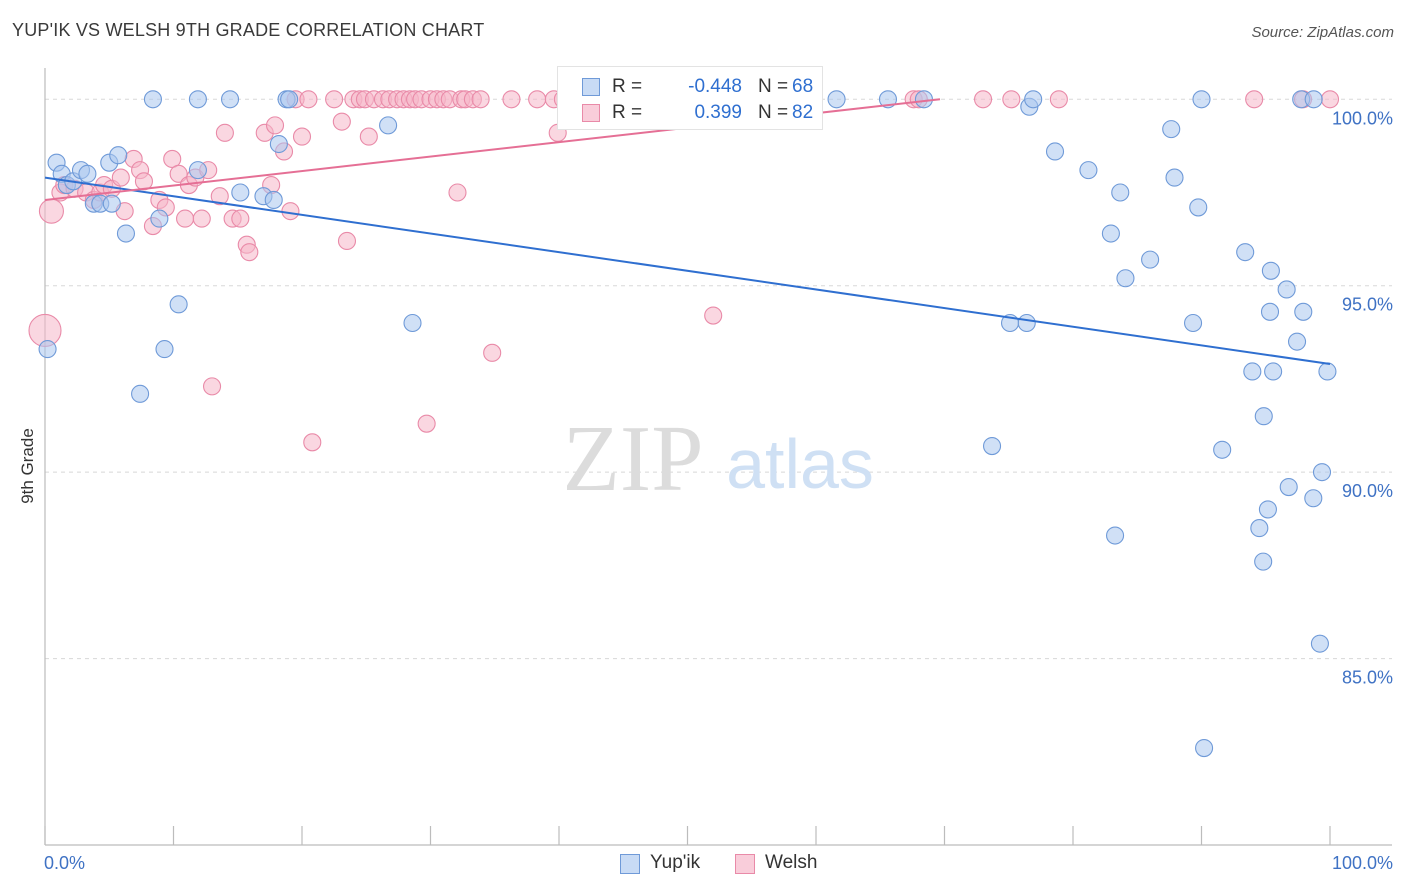 This screenshot has width=1406, height=892. I want to click on legend-swatch-yupik, so click(591, 87).